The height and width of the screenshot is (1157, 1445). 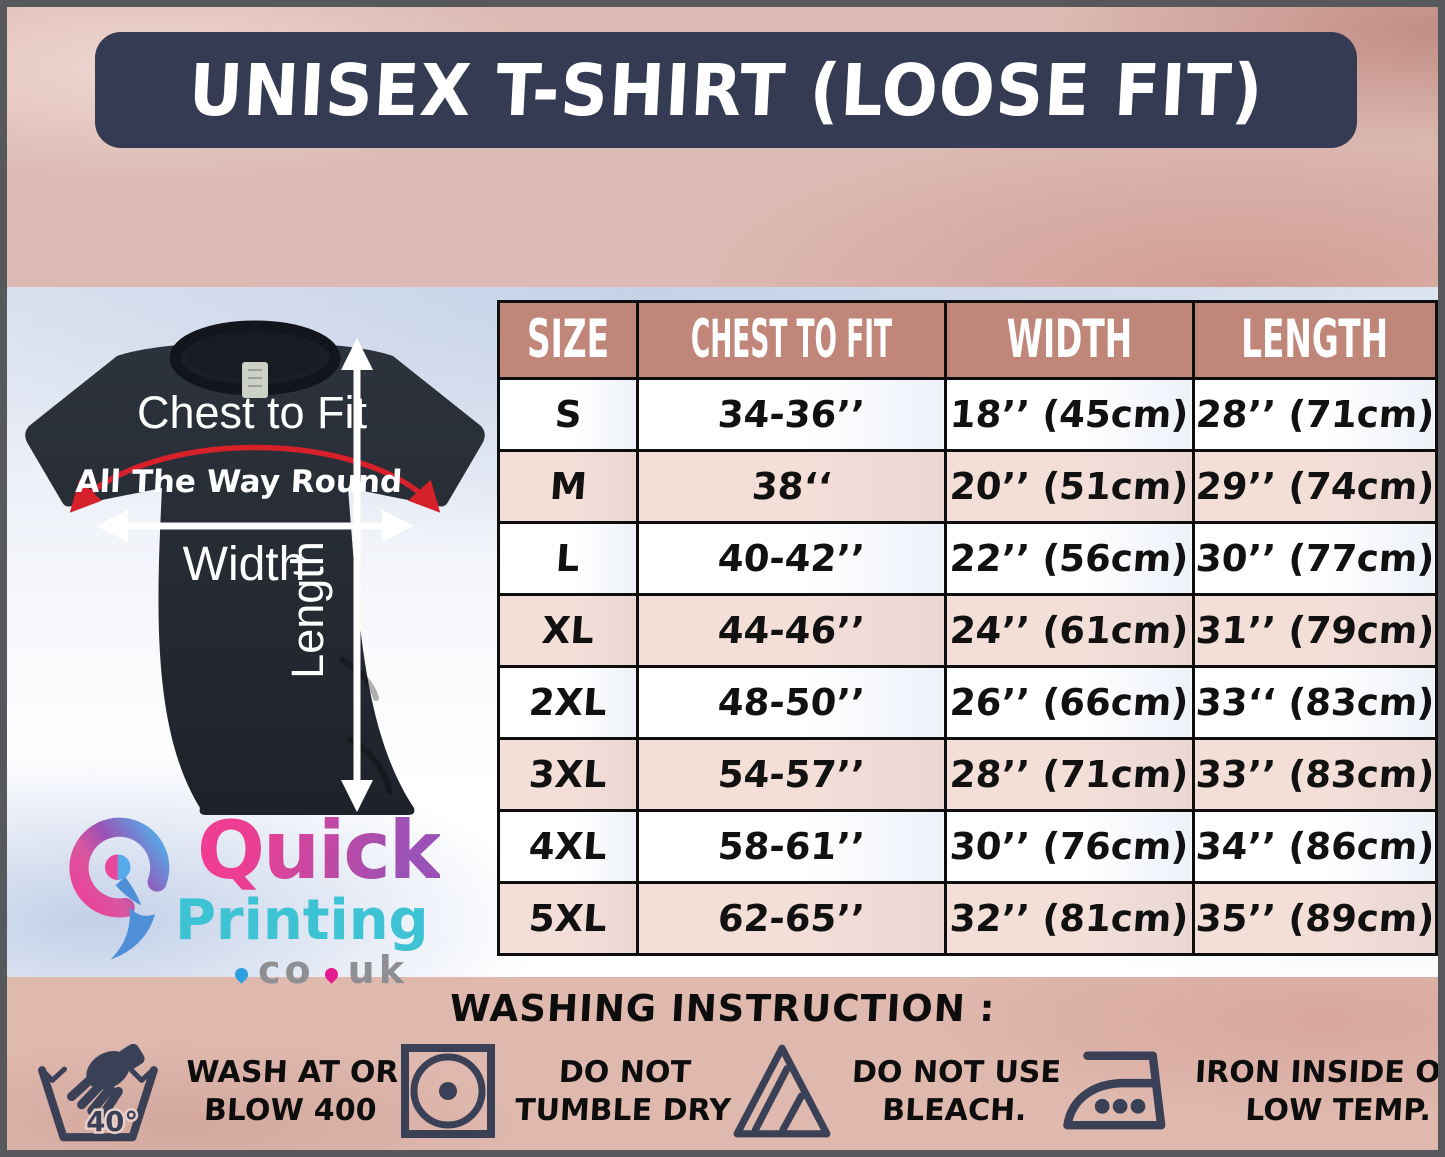 I want to click on cell-width: 32’’ (81cm), so click(x=1069, y=918).